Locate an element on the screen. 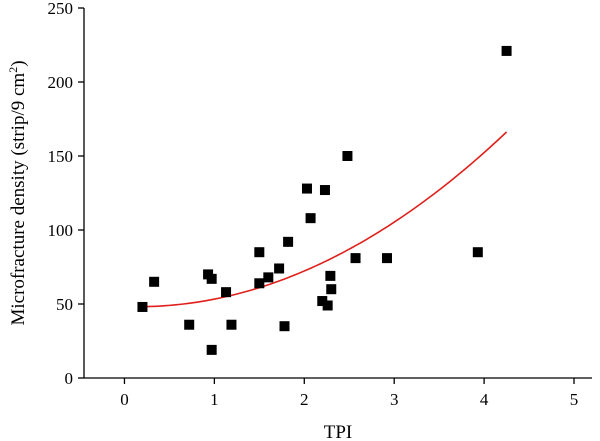 Image resolution: width=600 pixels, height=441 pixels. y-tick-label: 50 is located at coordinates (64, 304).